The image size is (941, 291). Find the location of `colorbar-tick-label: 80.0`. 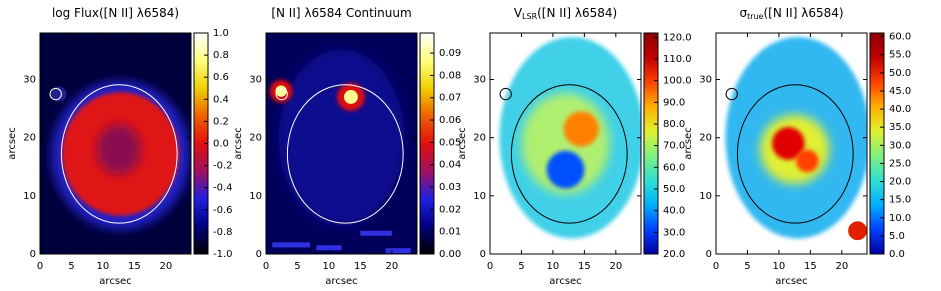

colorbar-tick-label: 80.0 is located at coordinates (674, 124).